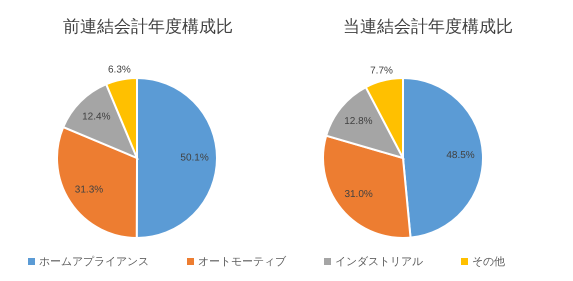 The height and width of the screenshot is (281, 573). I want to click on data-label: 6.3%, so click(119, 70).